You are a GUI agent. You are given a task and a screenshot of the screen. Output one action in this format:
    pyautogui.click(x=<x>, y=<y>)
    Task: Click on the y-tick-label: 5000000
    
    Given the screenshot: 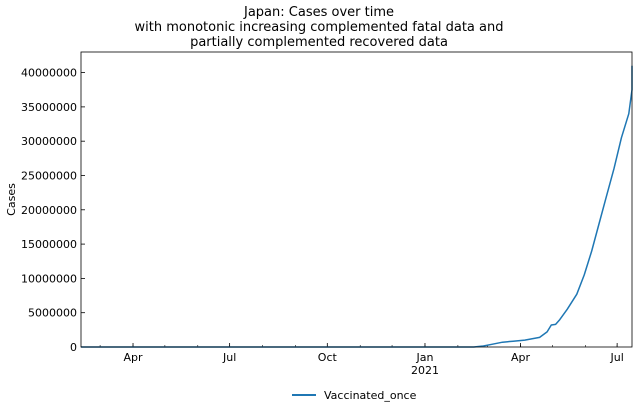 What is the action you would take?
    pyautogui.click(x=52, y=313)
    